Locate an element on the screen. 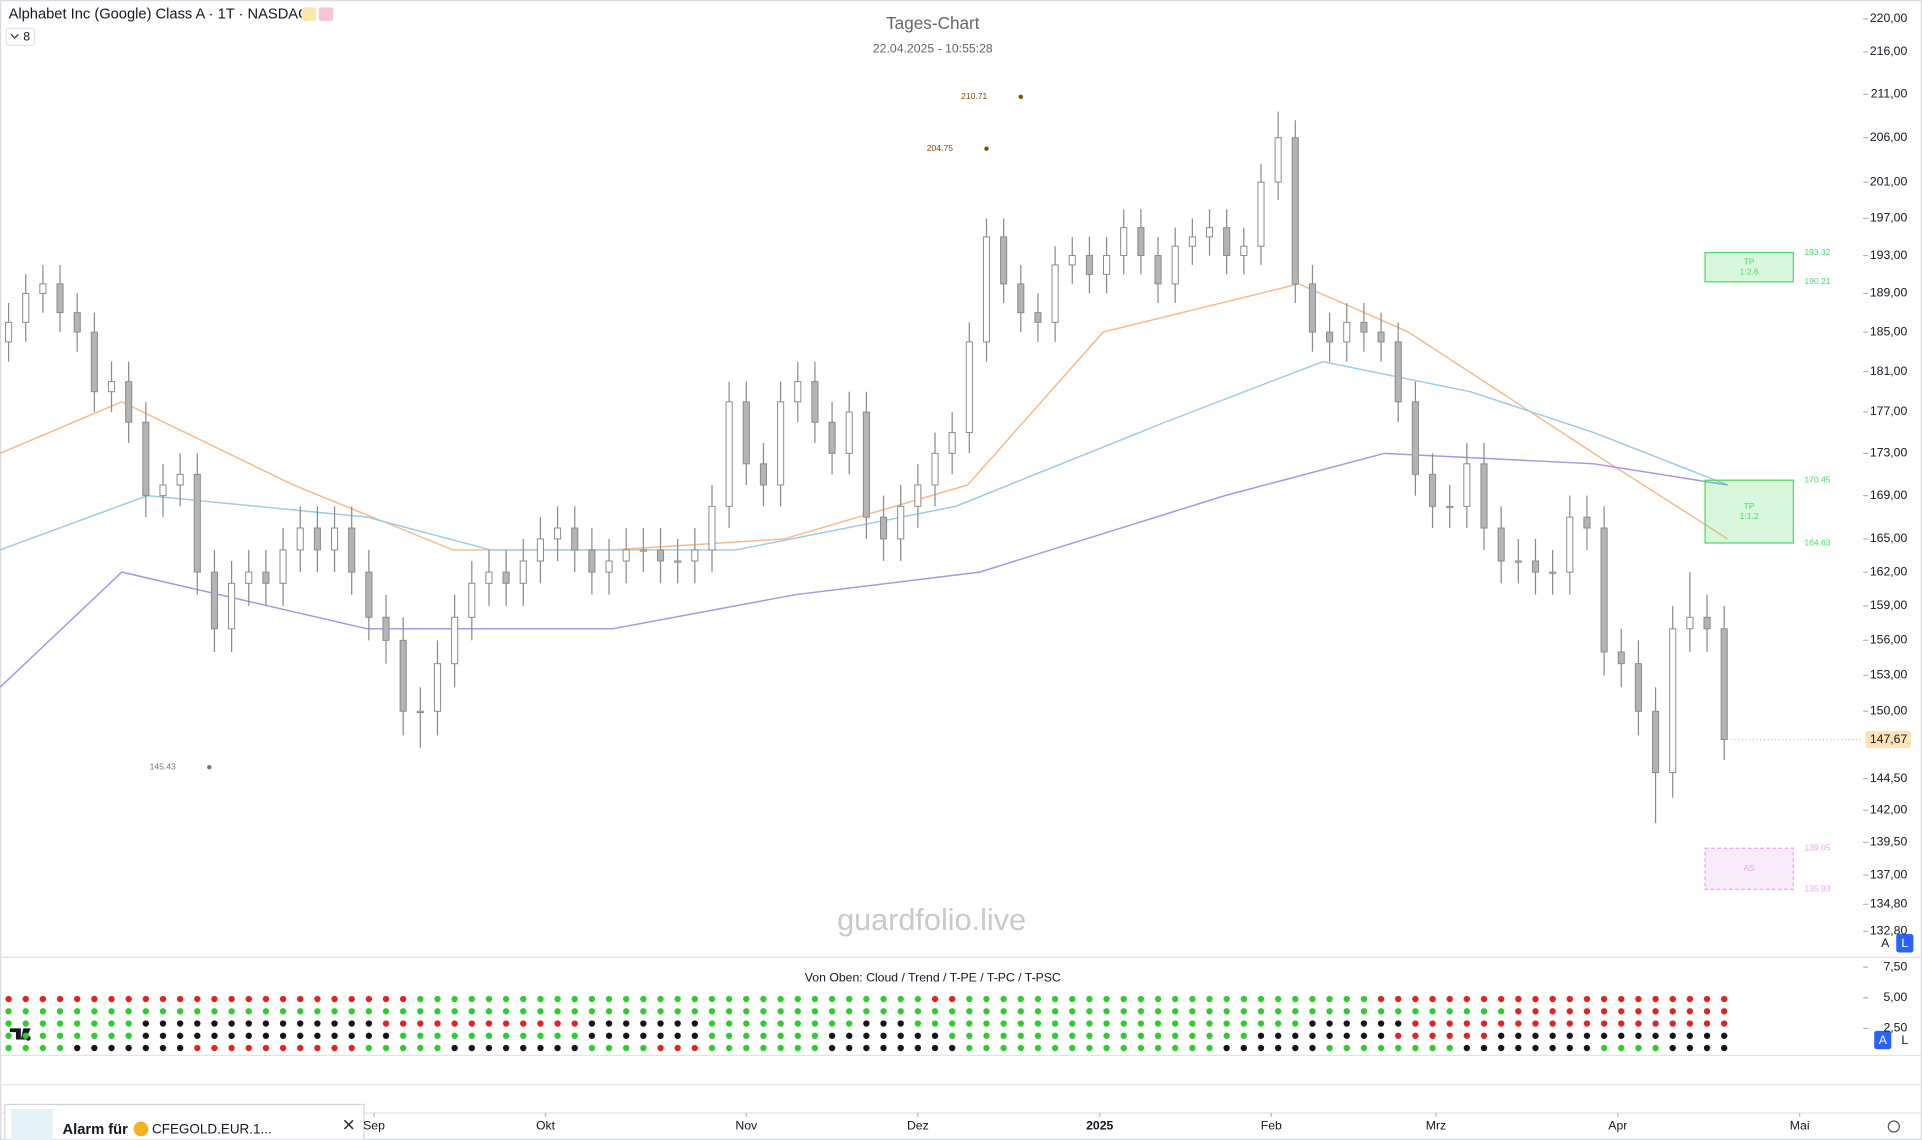 This screenshot has height=1140, width=1922. last-price-tag is located at coordinates (1888, 739).